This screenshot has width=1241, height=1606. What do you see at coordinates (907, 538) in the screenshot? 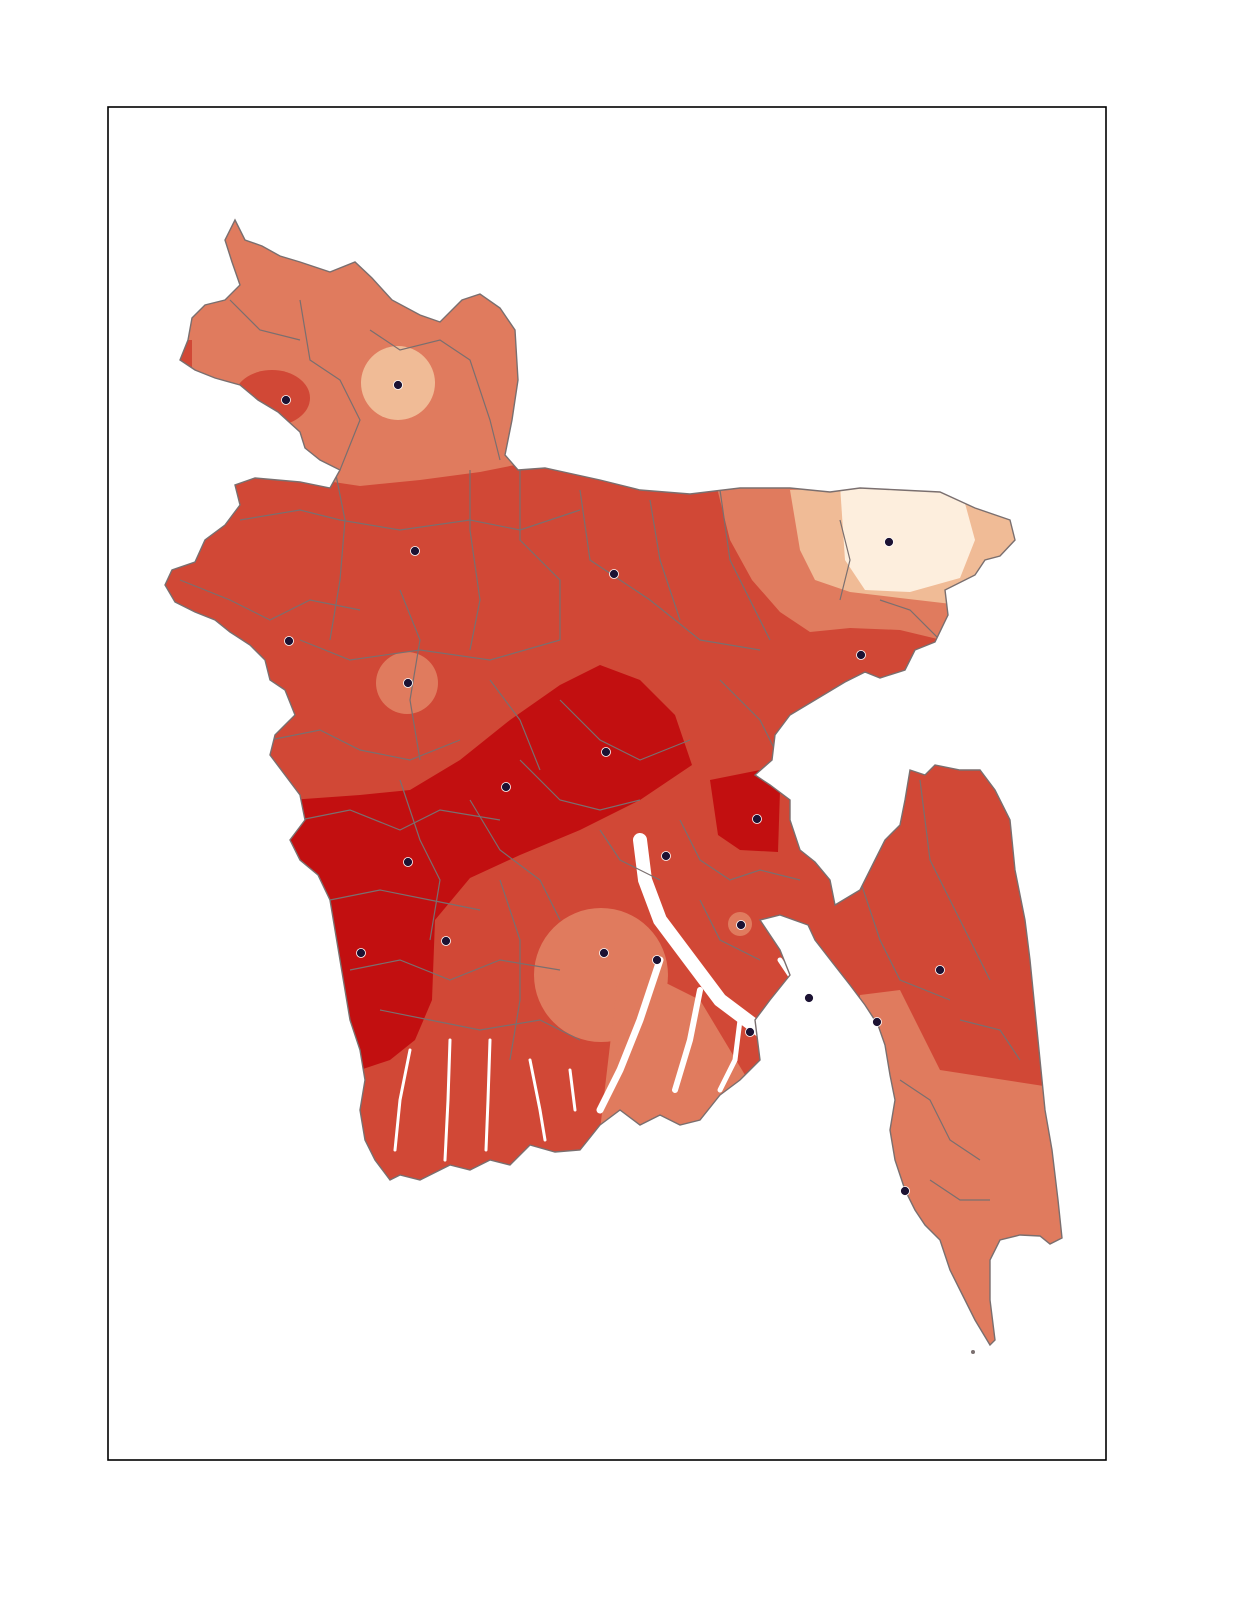
I see `class-1-zone-northeast` at bounding box center [907, 538].